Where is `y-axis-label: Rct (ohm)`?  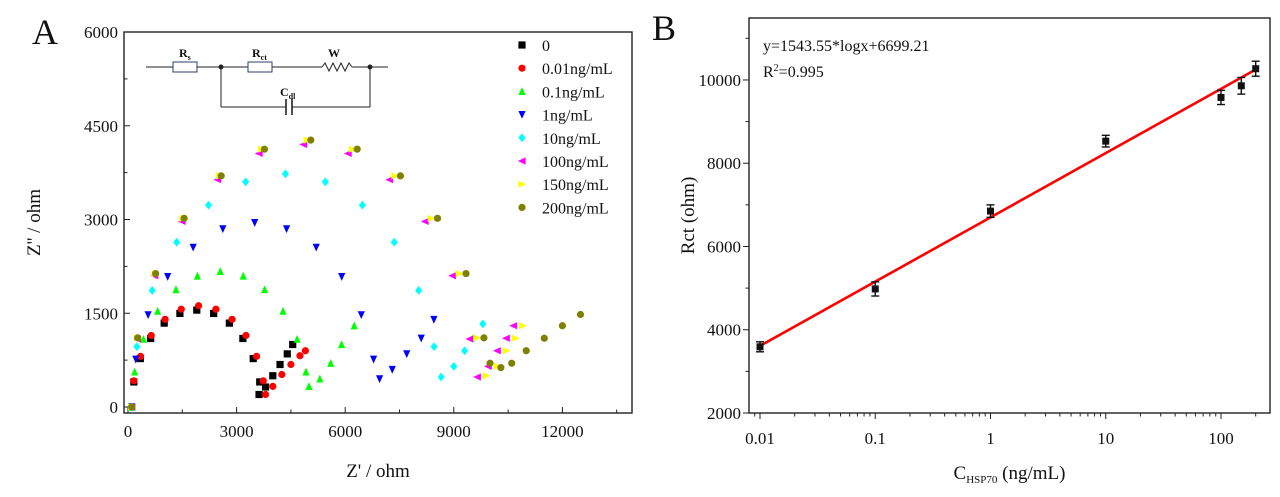 y-axis-label: Rct (ohm) is located at coordinates (688, 216).